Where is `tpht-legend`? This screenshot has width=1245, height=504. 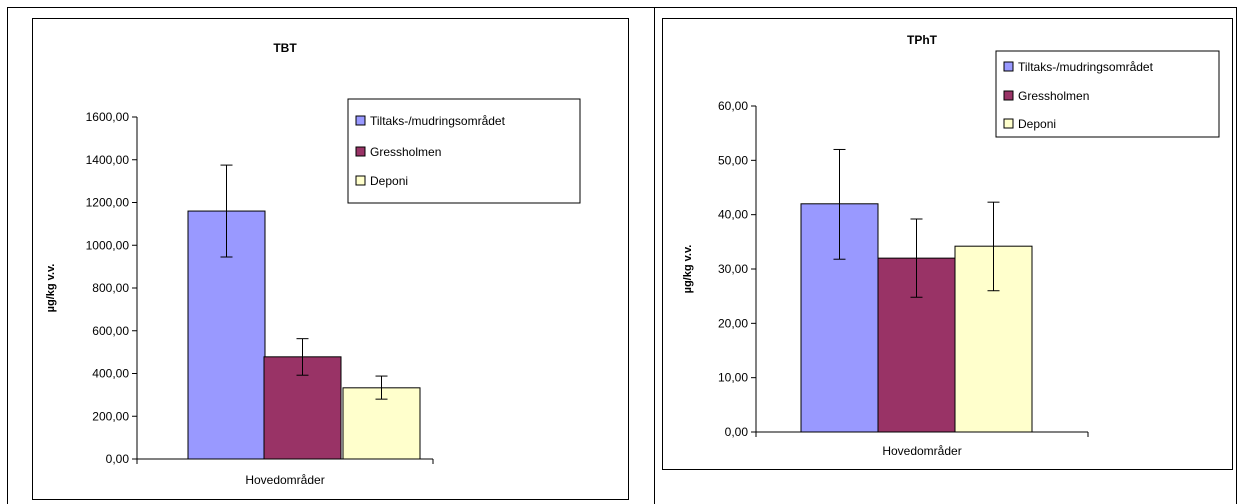
tpht-legend is located at coordinates (1107, 94).